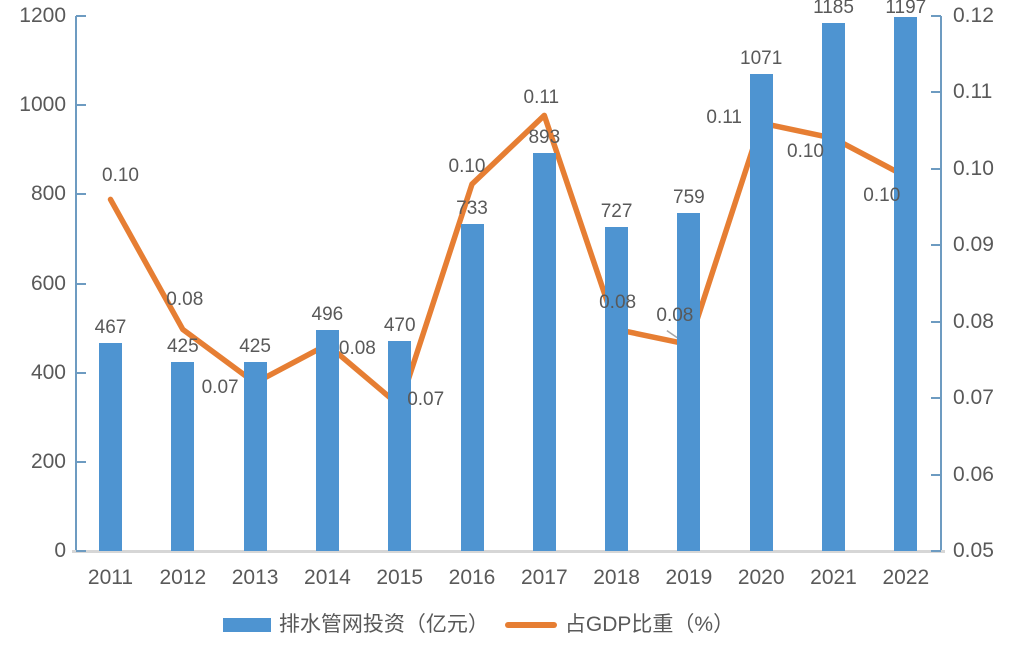 Image resolution: width=1023 pixels, height=646 pixels. I want to click on bar-value-label: 733, so click(472, 209).